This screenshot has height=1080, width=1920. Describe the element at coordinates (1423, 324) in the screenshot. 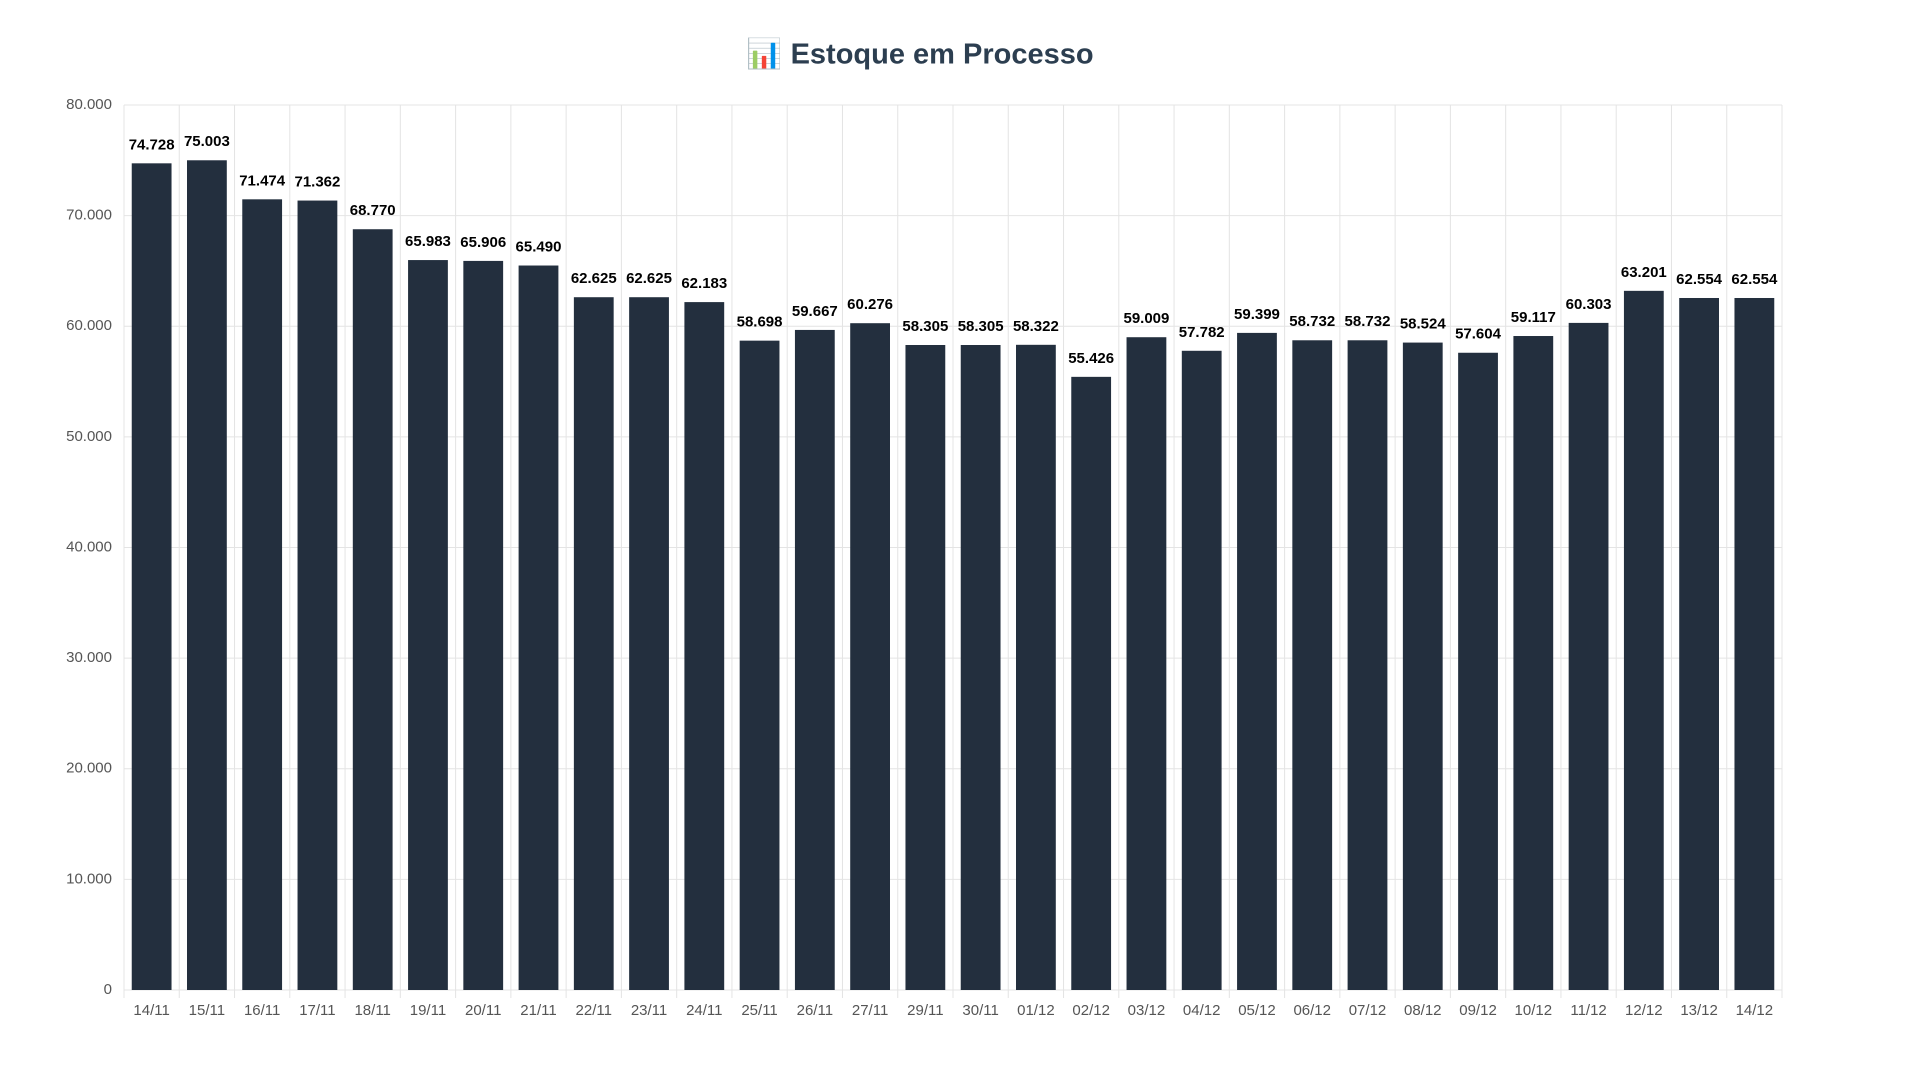

I see `value-label: 58.524` at that location.